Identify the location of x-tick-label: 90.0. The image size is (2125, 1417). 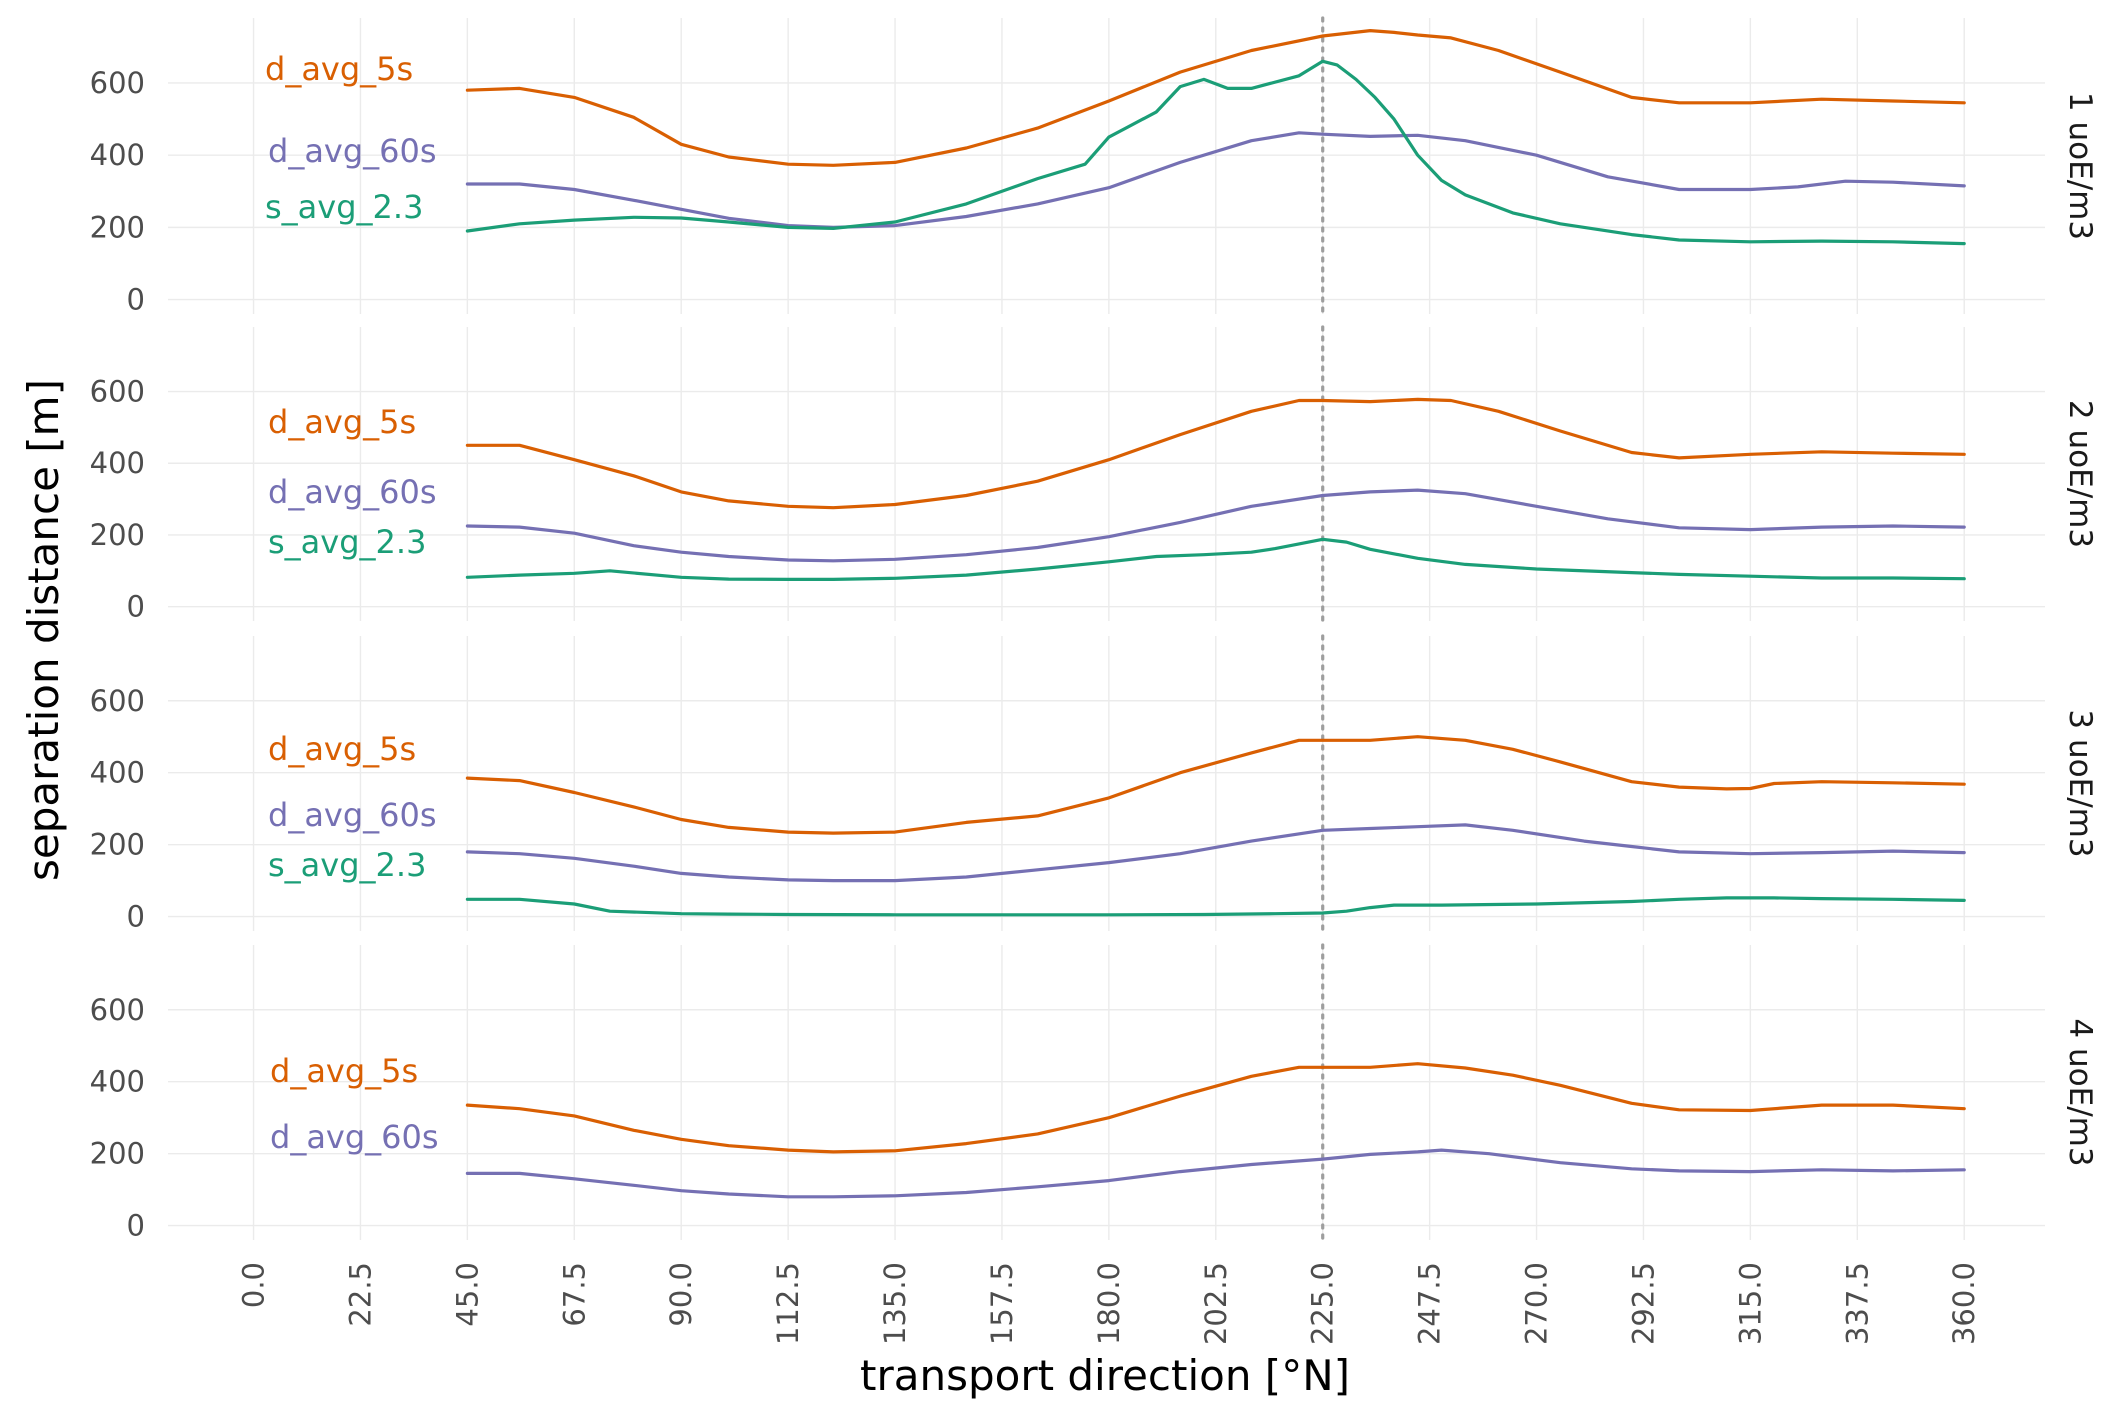
(681, 1294).